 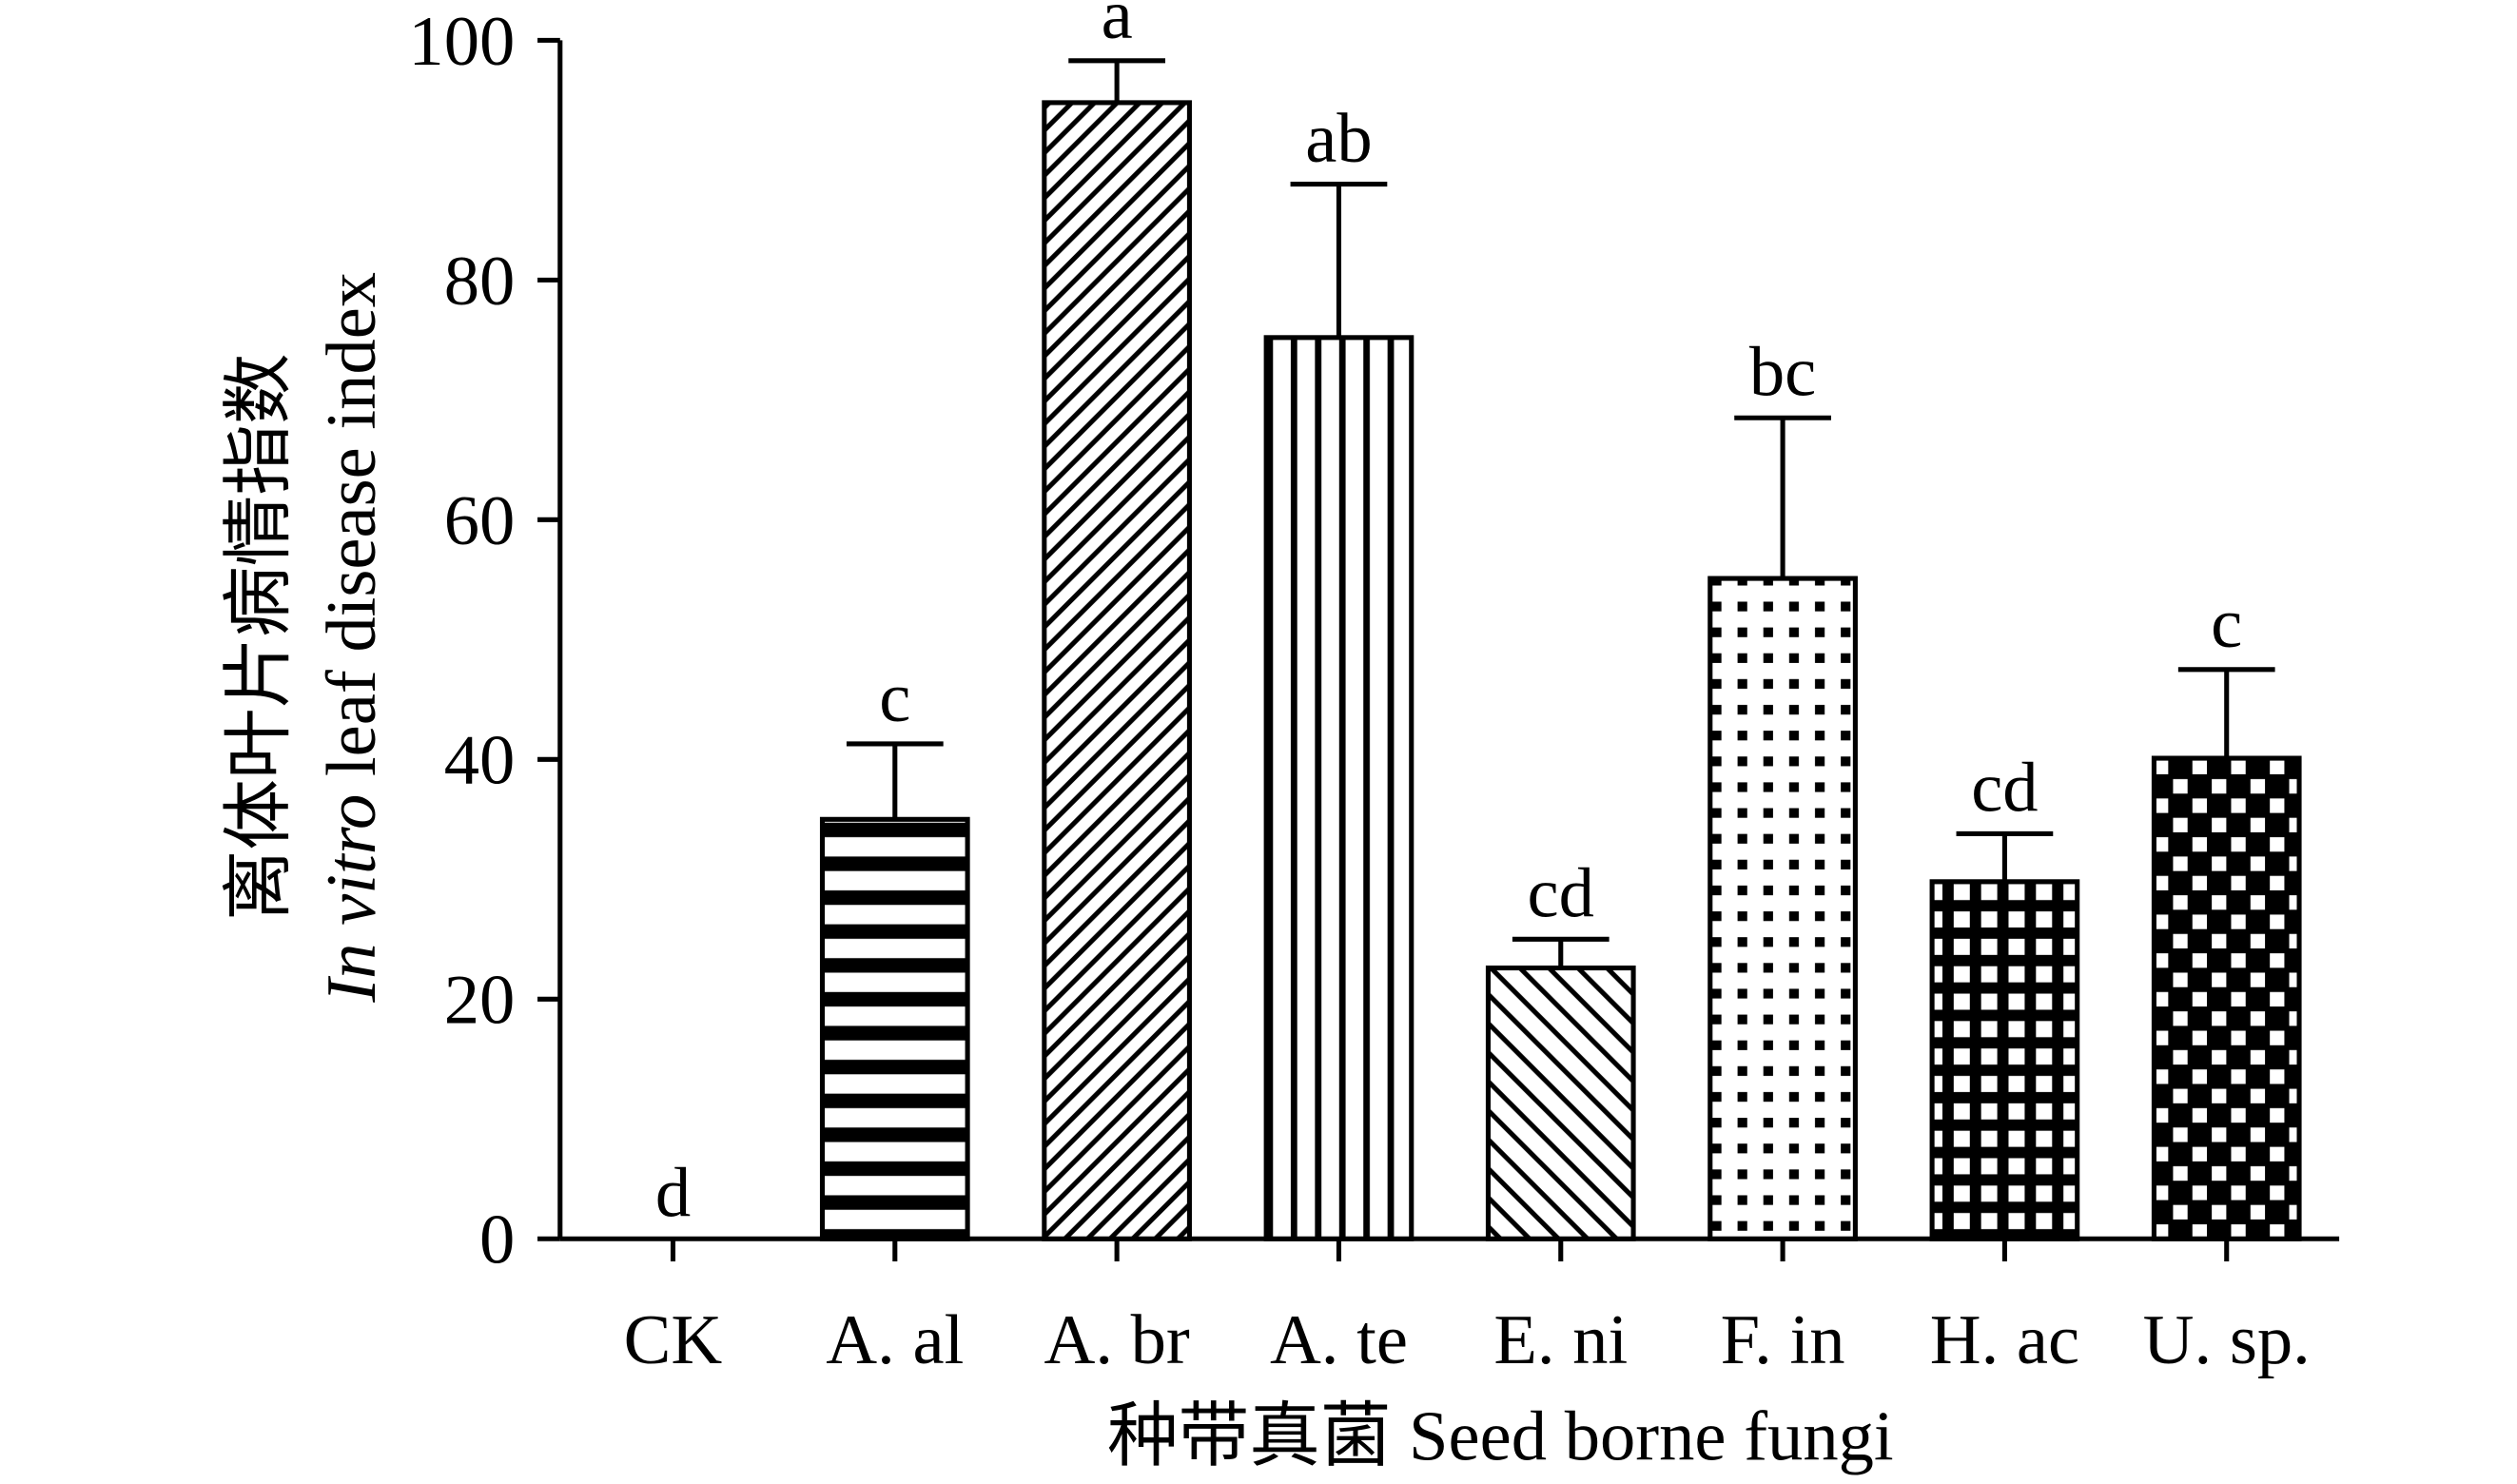 What do you see at coordinates (1116, 1340) in the screenshot?
I see `x-tick-label: A. br` at bounding box center [1116, 1340].